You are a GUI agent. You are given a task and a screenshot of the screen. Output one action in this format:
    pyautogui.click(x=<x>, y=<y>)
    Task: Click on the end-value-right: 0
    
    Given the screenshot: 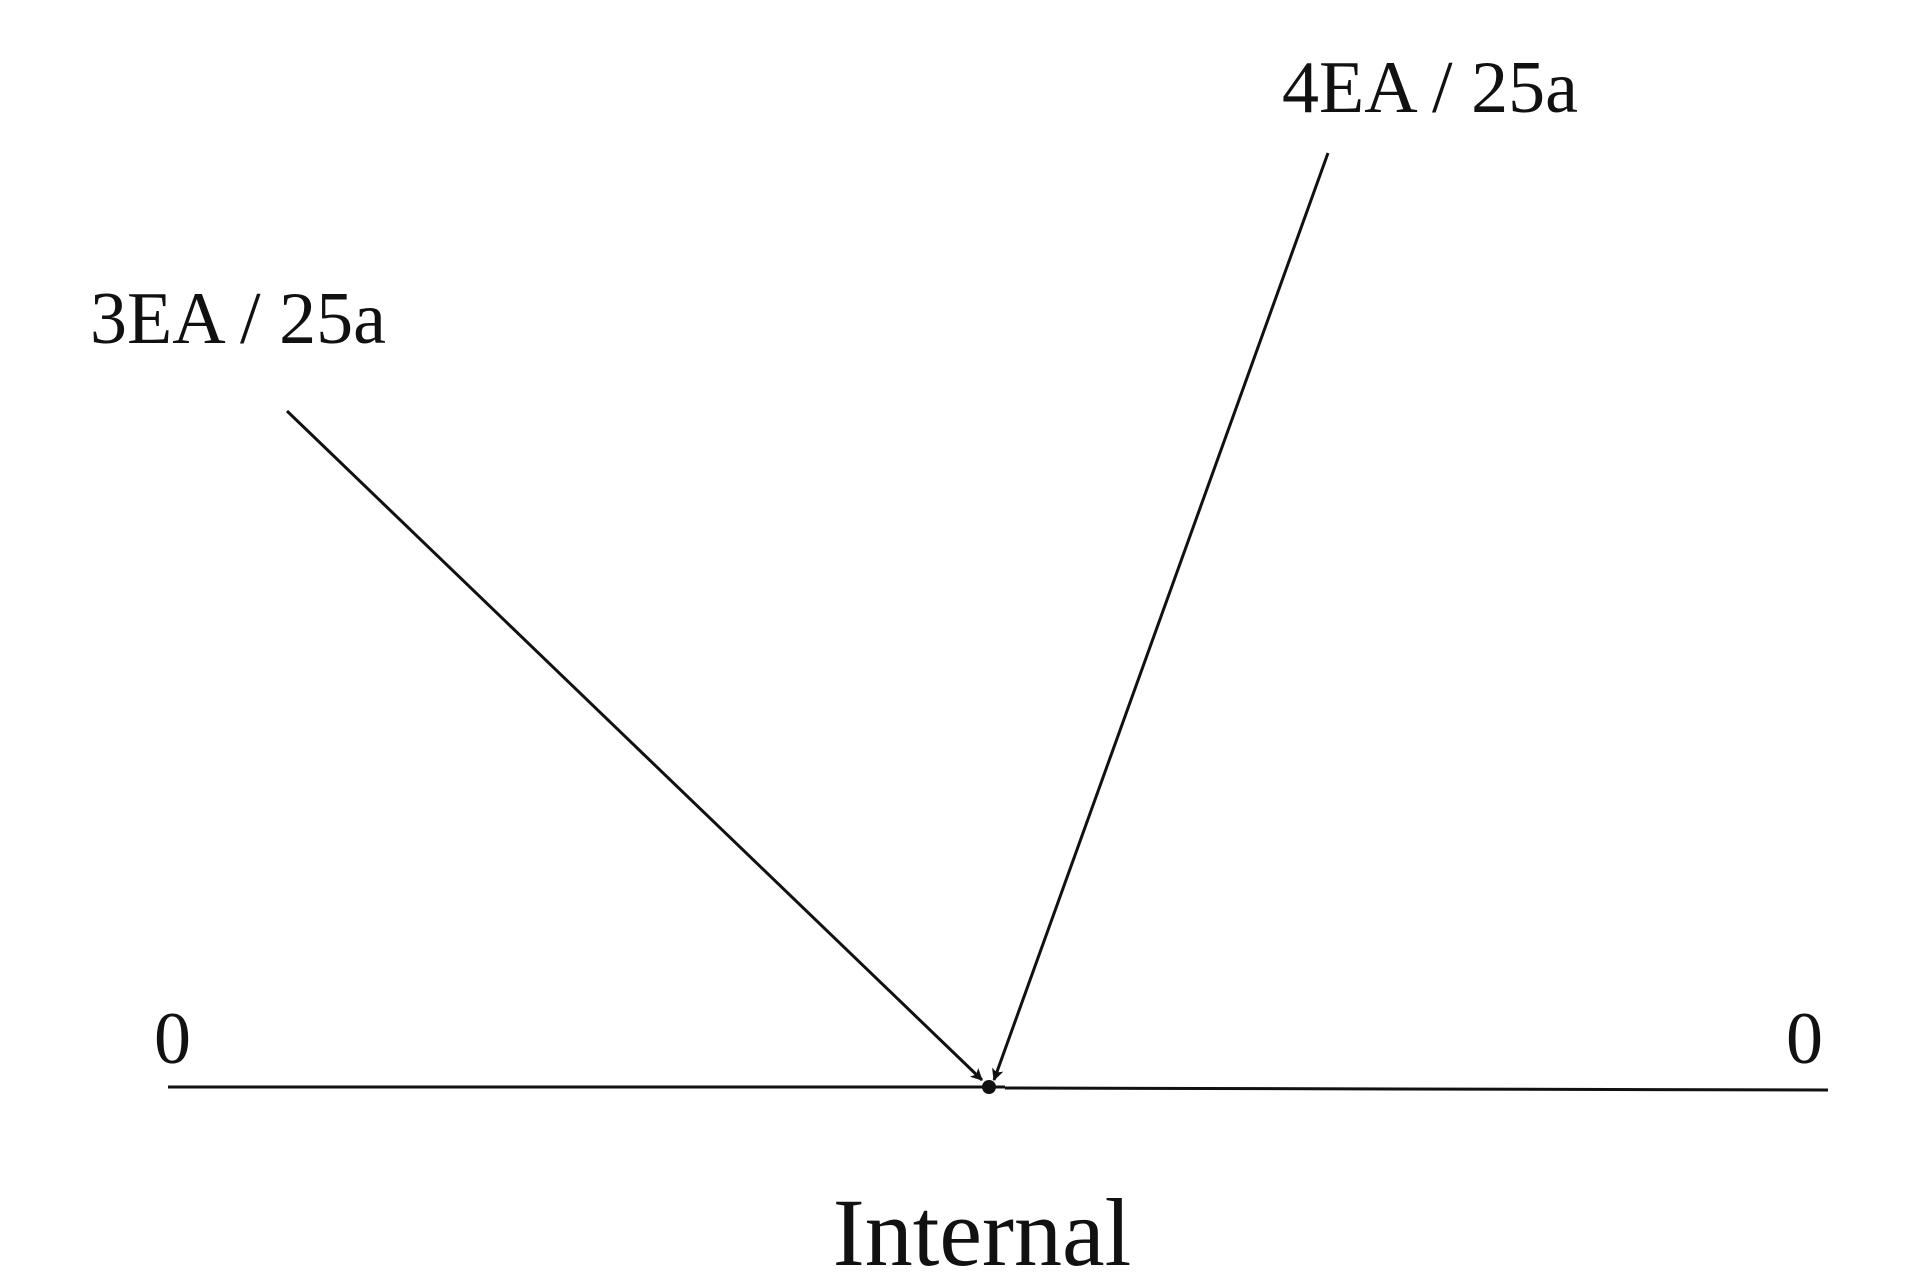 What is the action you would take?
    pyautogui.click(x=1804, y=1039)
    